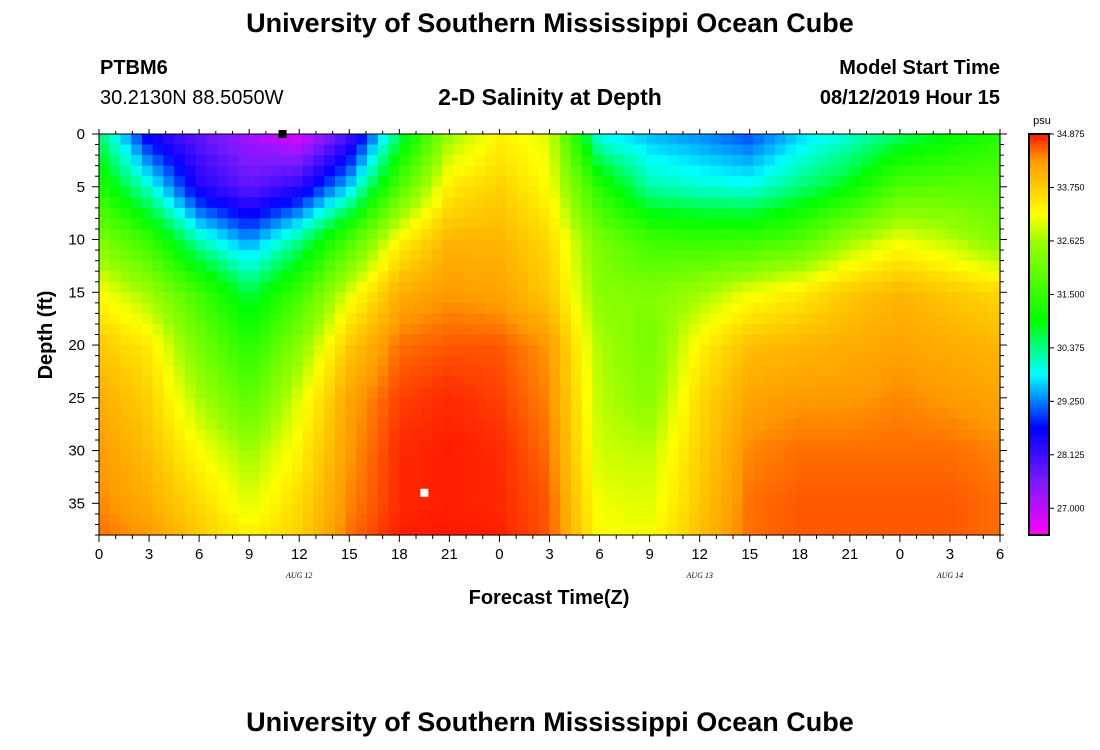 The width and height of the screenshot is (1100, 750). Describe the element at coordinates (1071, 134) in the screenshot. I see `colorbar-tick-label: 34.875` at that location.